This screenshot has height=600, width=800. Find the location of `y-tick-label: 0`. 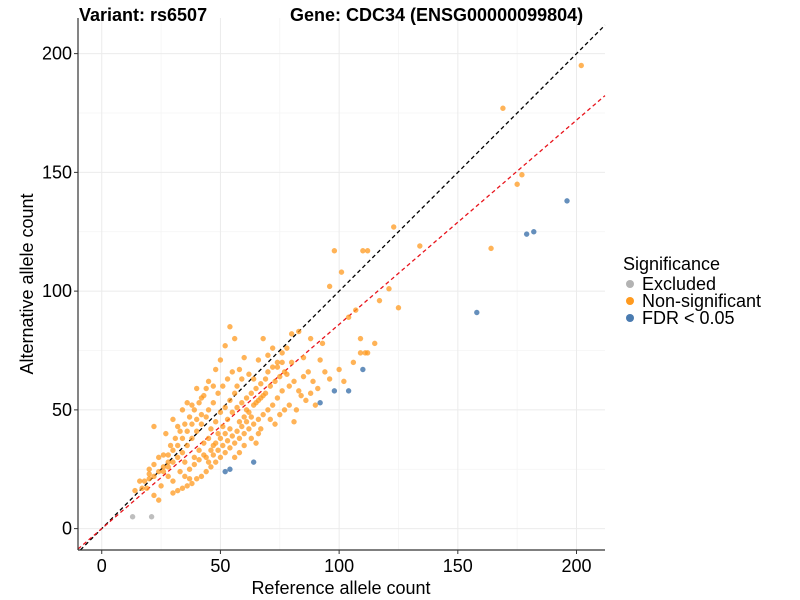

y-tick-label: 0 is located at coordinates (67, 529).